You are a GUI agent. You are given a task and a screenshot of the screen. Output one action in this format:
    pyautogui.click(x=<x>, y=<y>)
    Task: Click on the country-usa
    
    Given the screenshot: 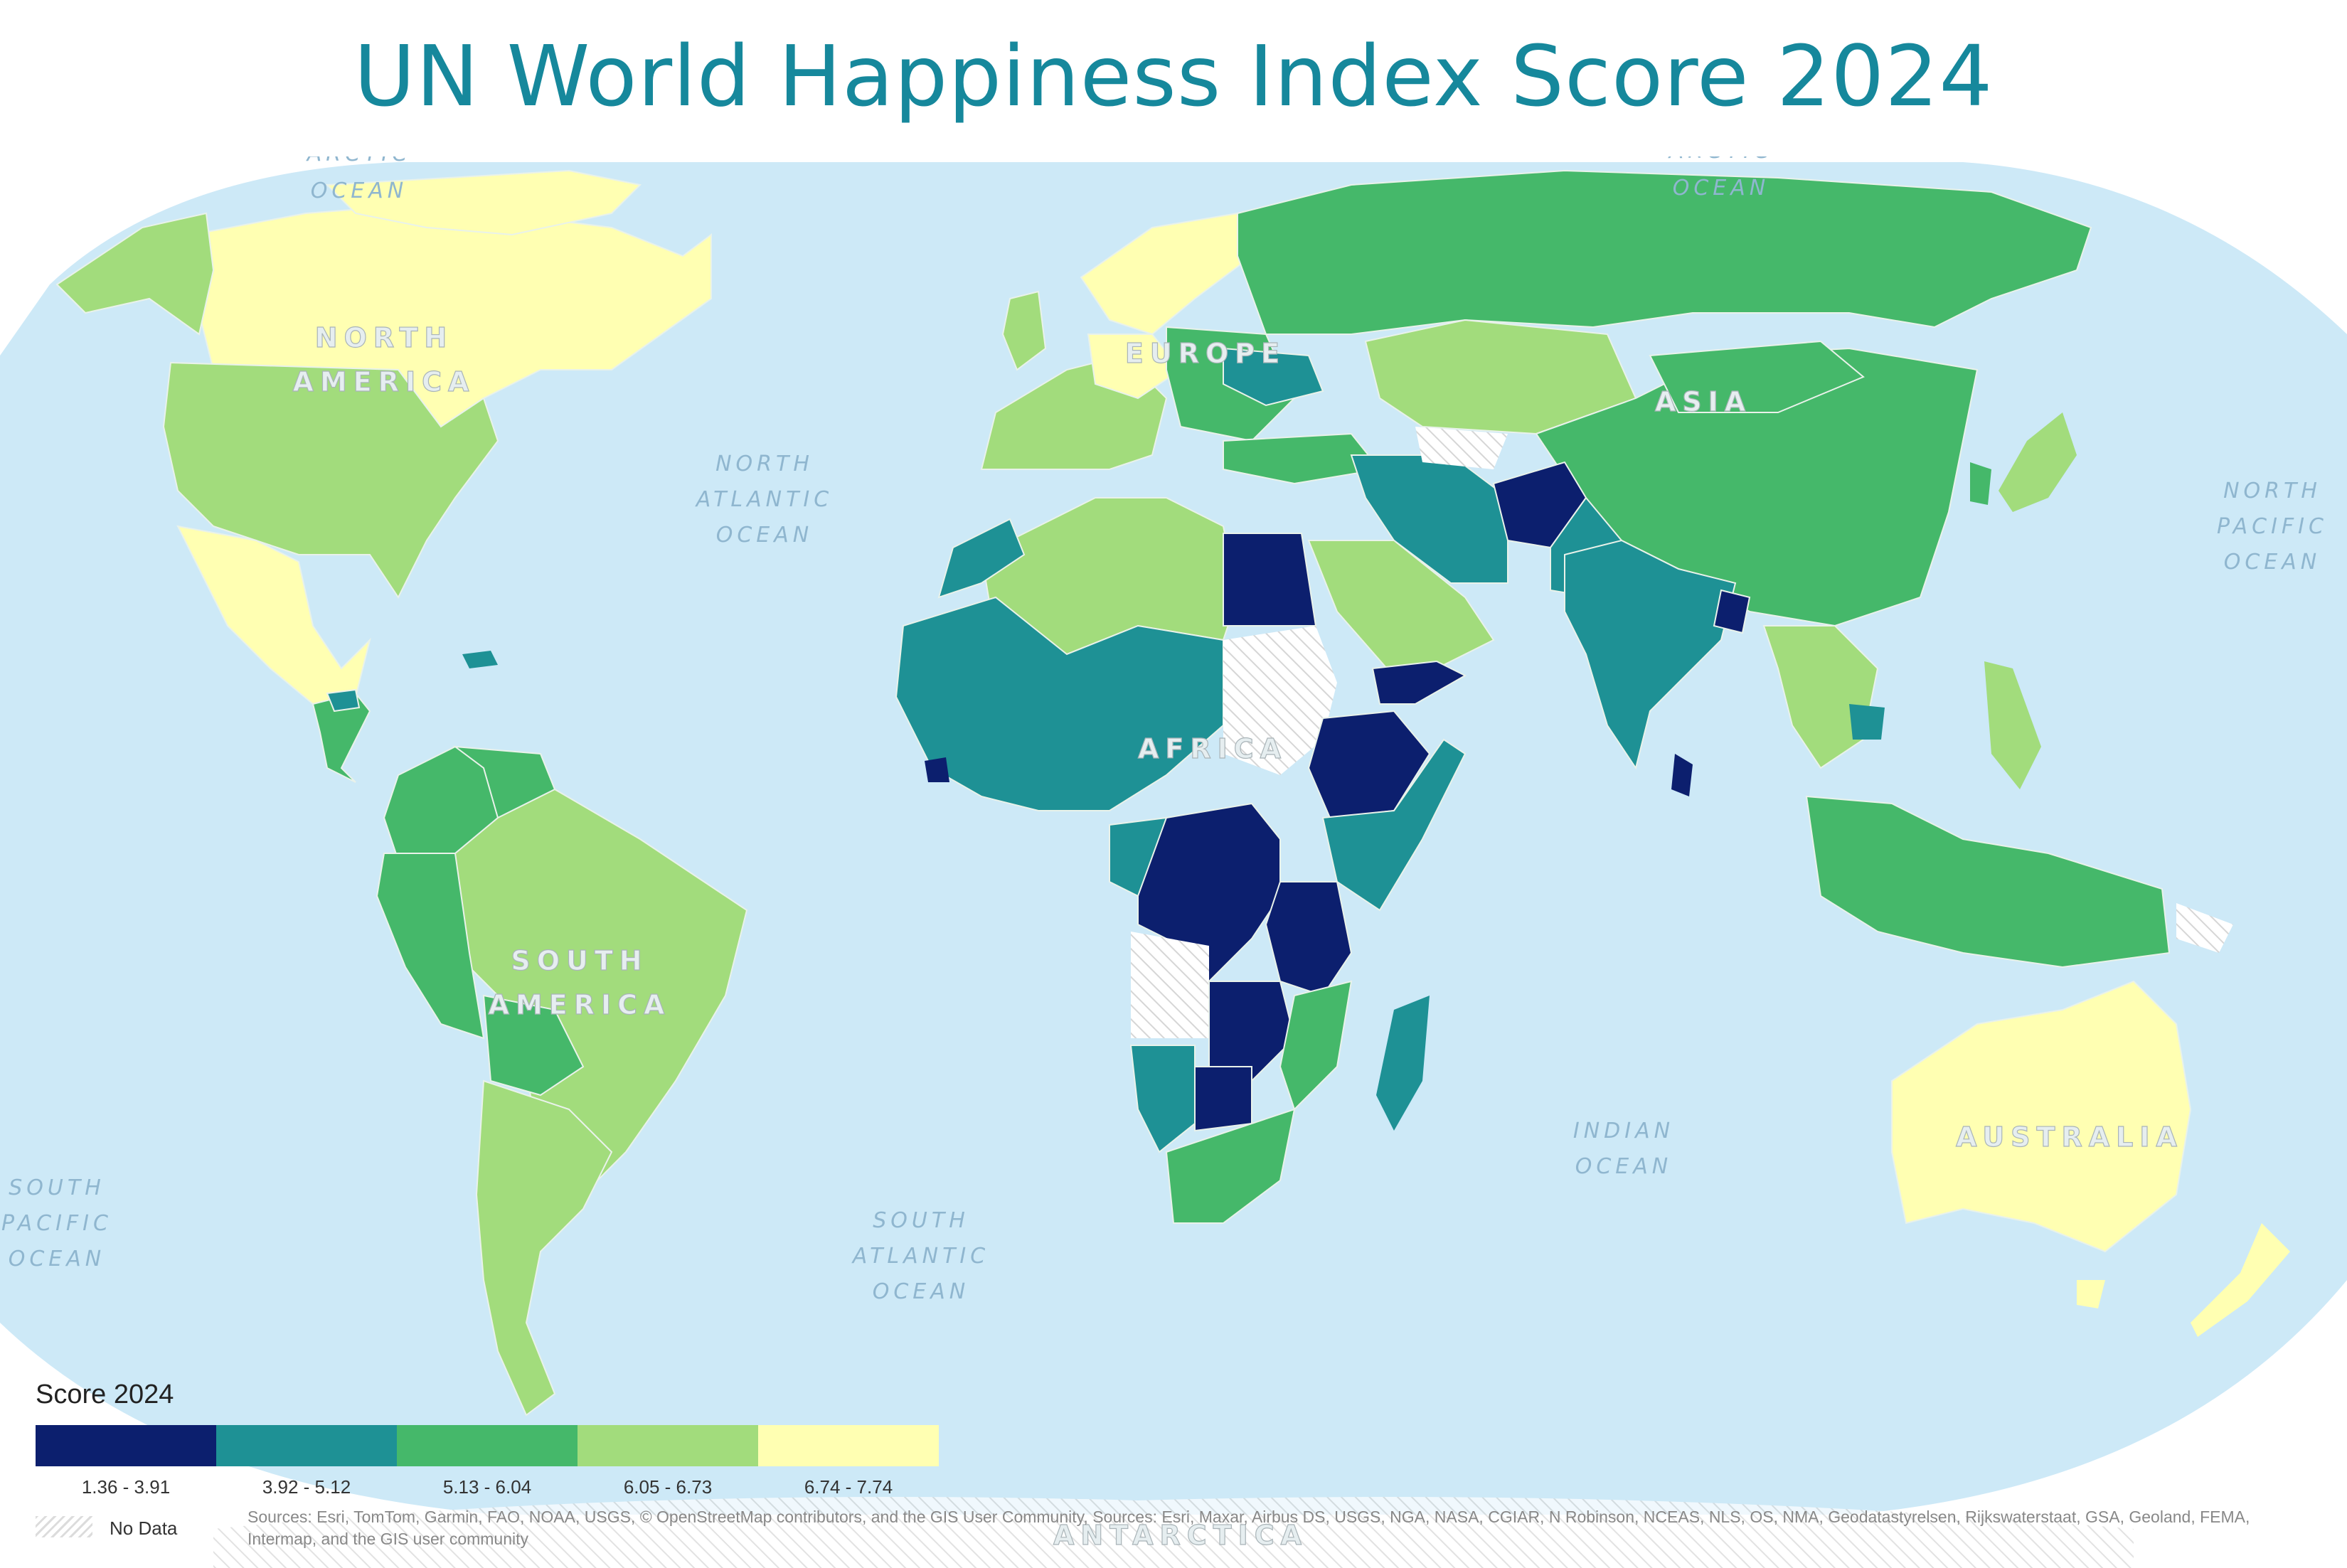 What is the action you would take?
    pyautogui.click(x=330, y=480)
    